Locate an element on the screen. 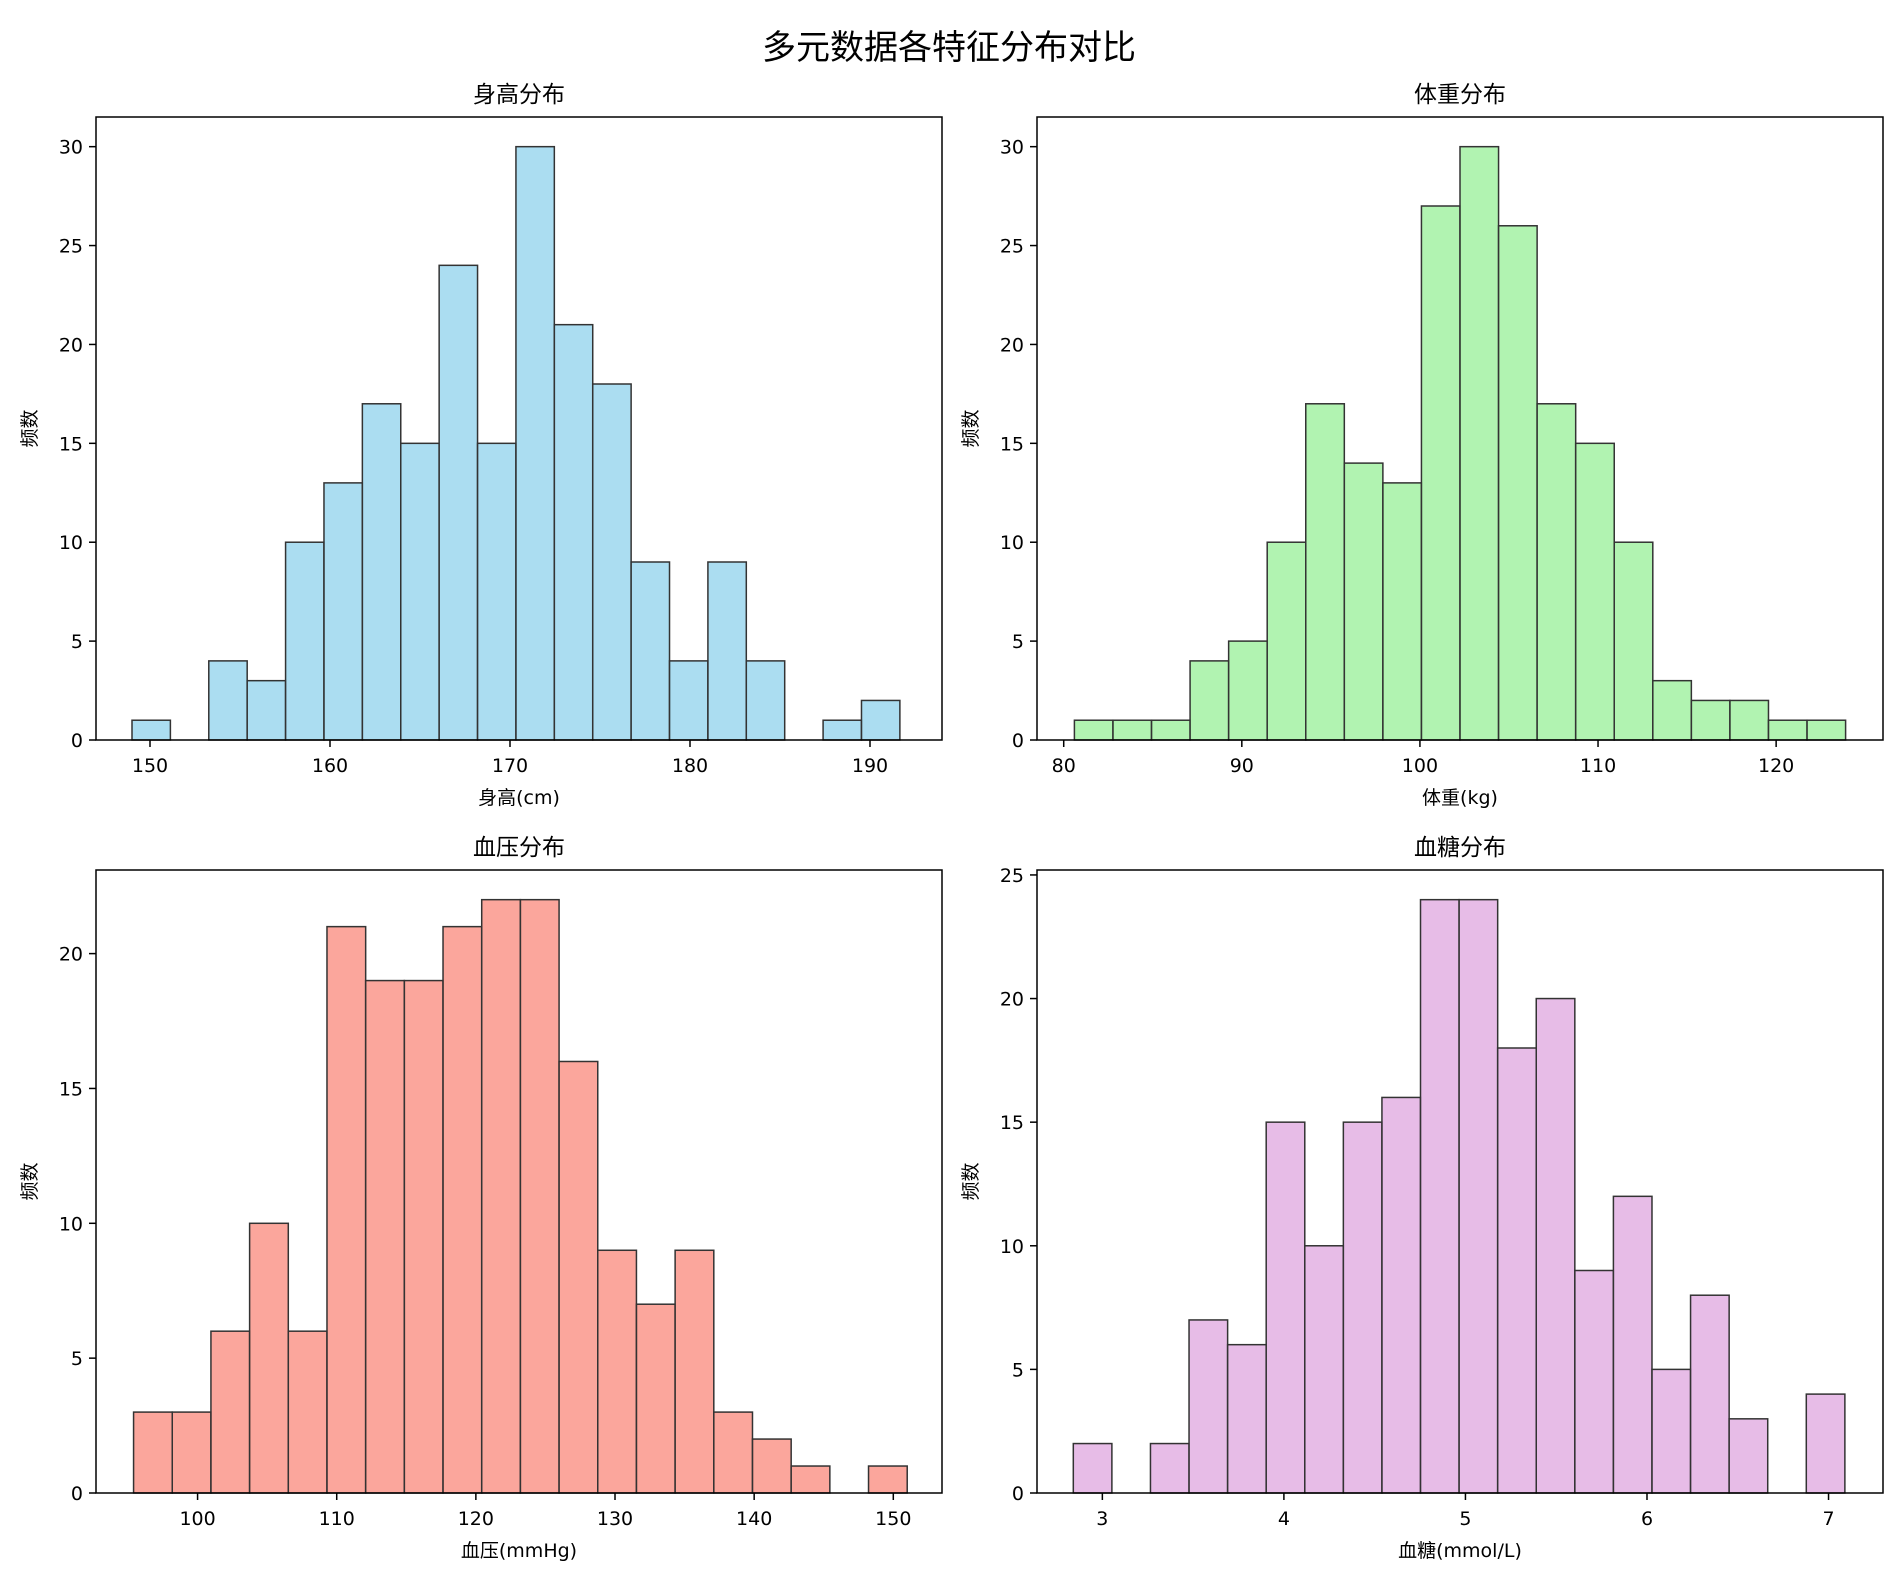  x-tick-label: 5 is located at coordinates (1465, 1519).